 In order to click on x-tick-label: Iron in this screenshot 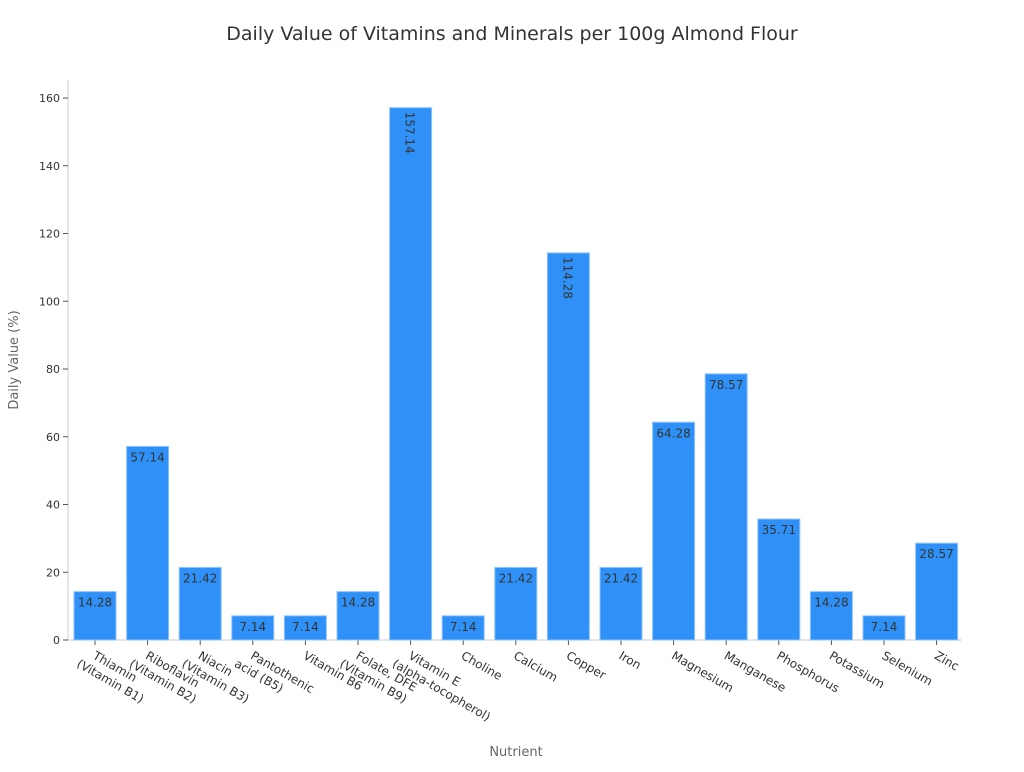, I will do `click(630, 660)`.